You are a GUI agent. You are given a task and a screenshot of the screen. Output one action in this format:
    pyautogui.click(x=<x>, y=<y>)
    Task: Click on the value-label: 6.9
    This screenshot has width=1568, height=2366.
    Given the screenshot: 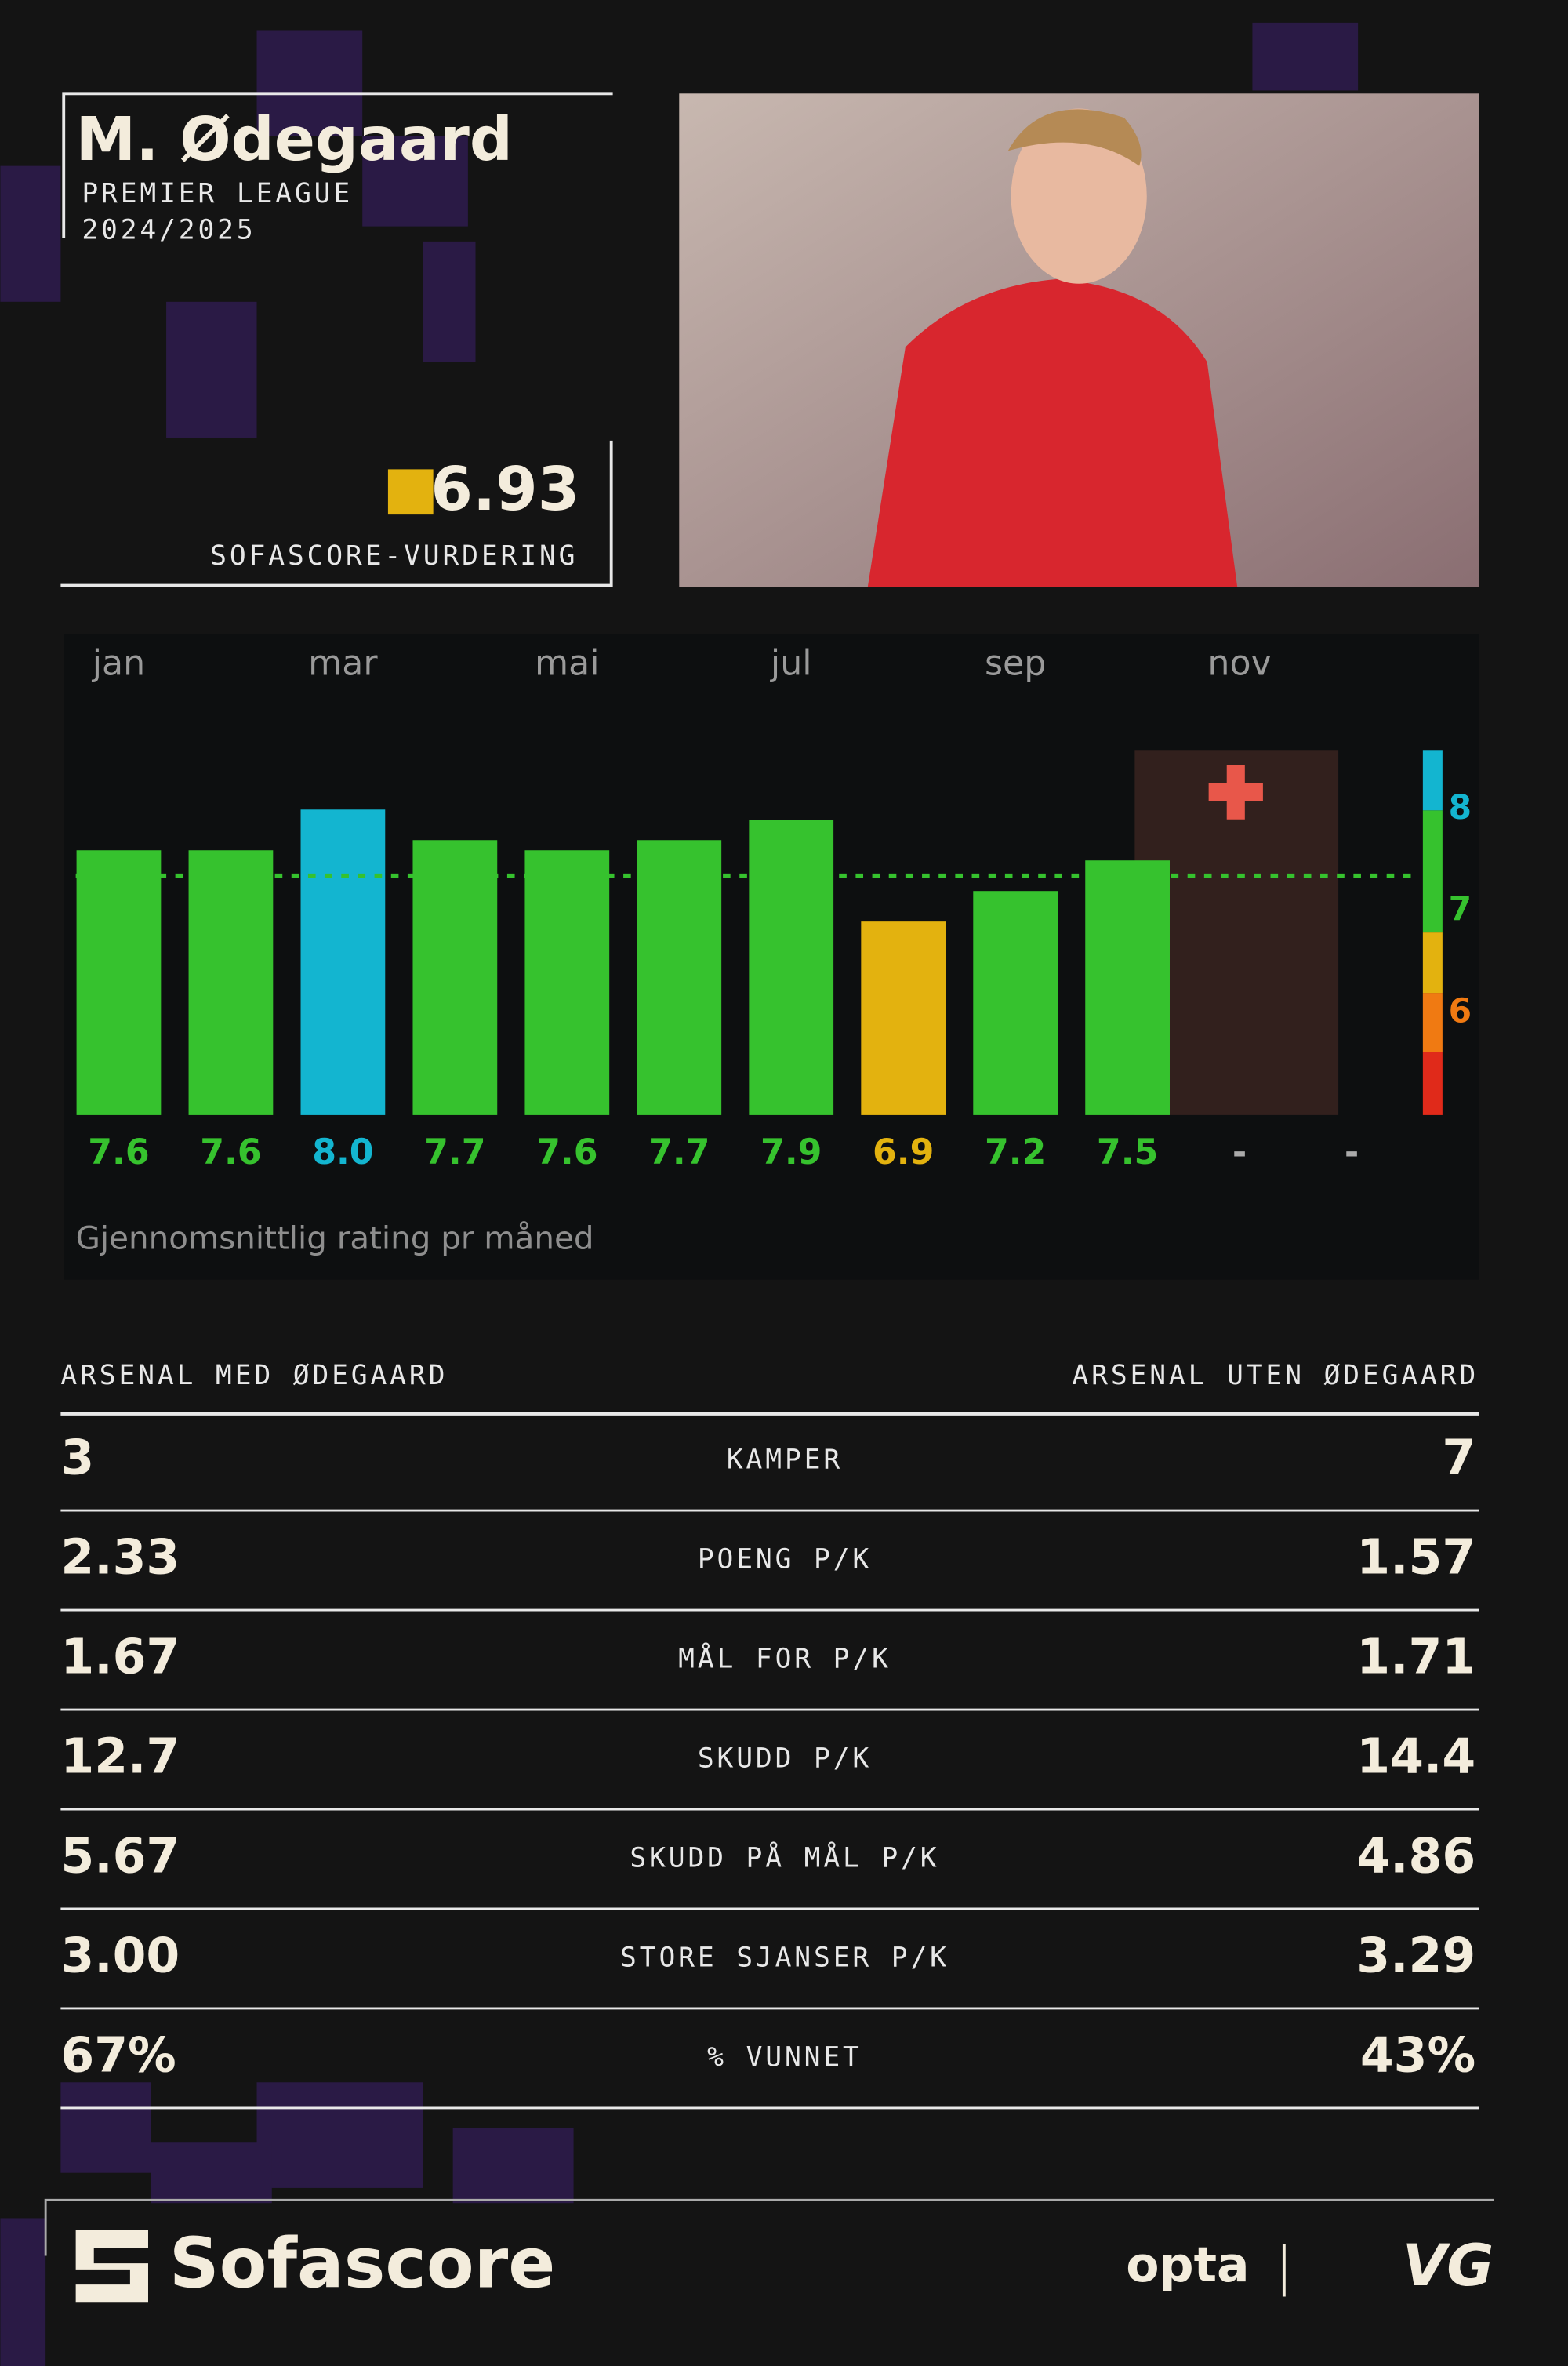 What is the action you would take?
    pyautogui.click(x=904, y=1152)
    